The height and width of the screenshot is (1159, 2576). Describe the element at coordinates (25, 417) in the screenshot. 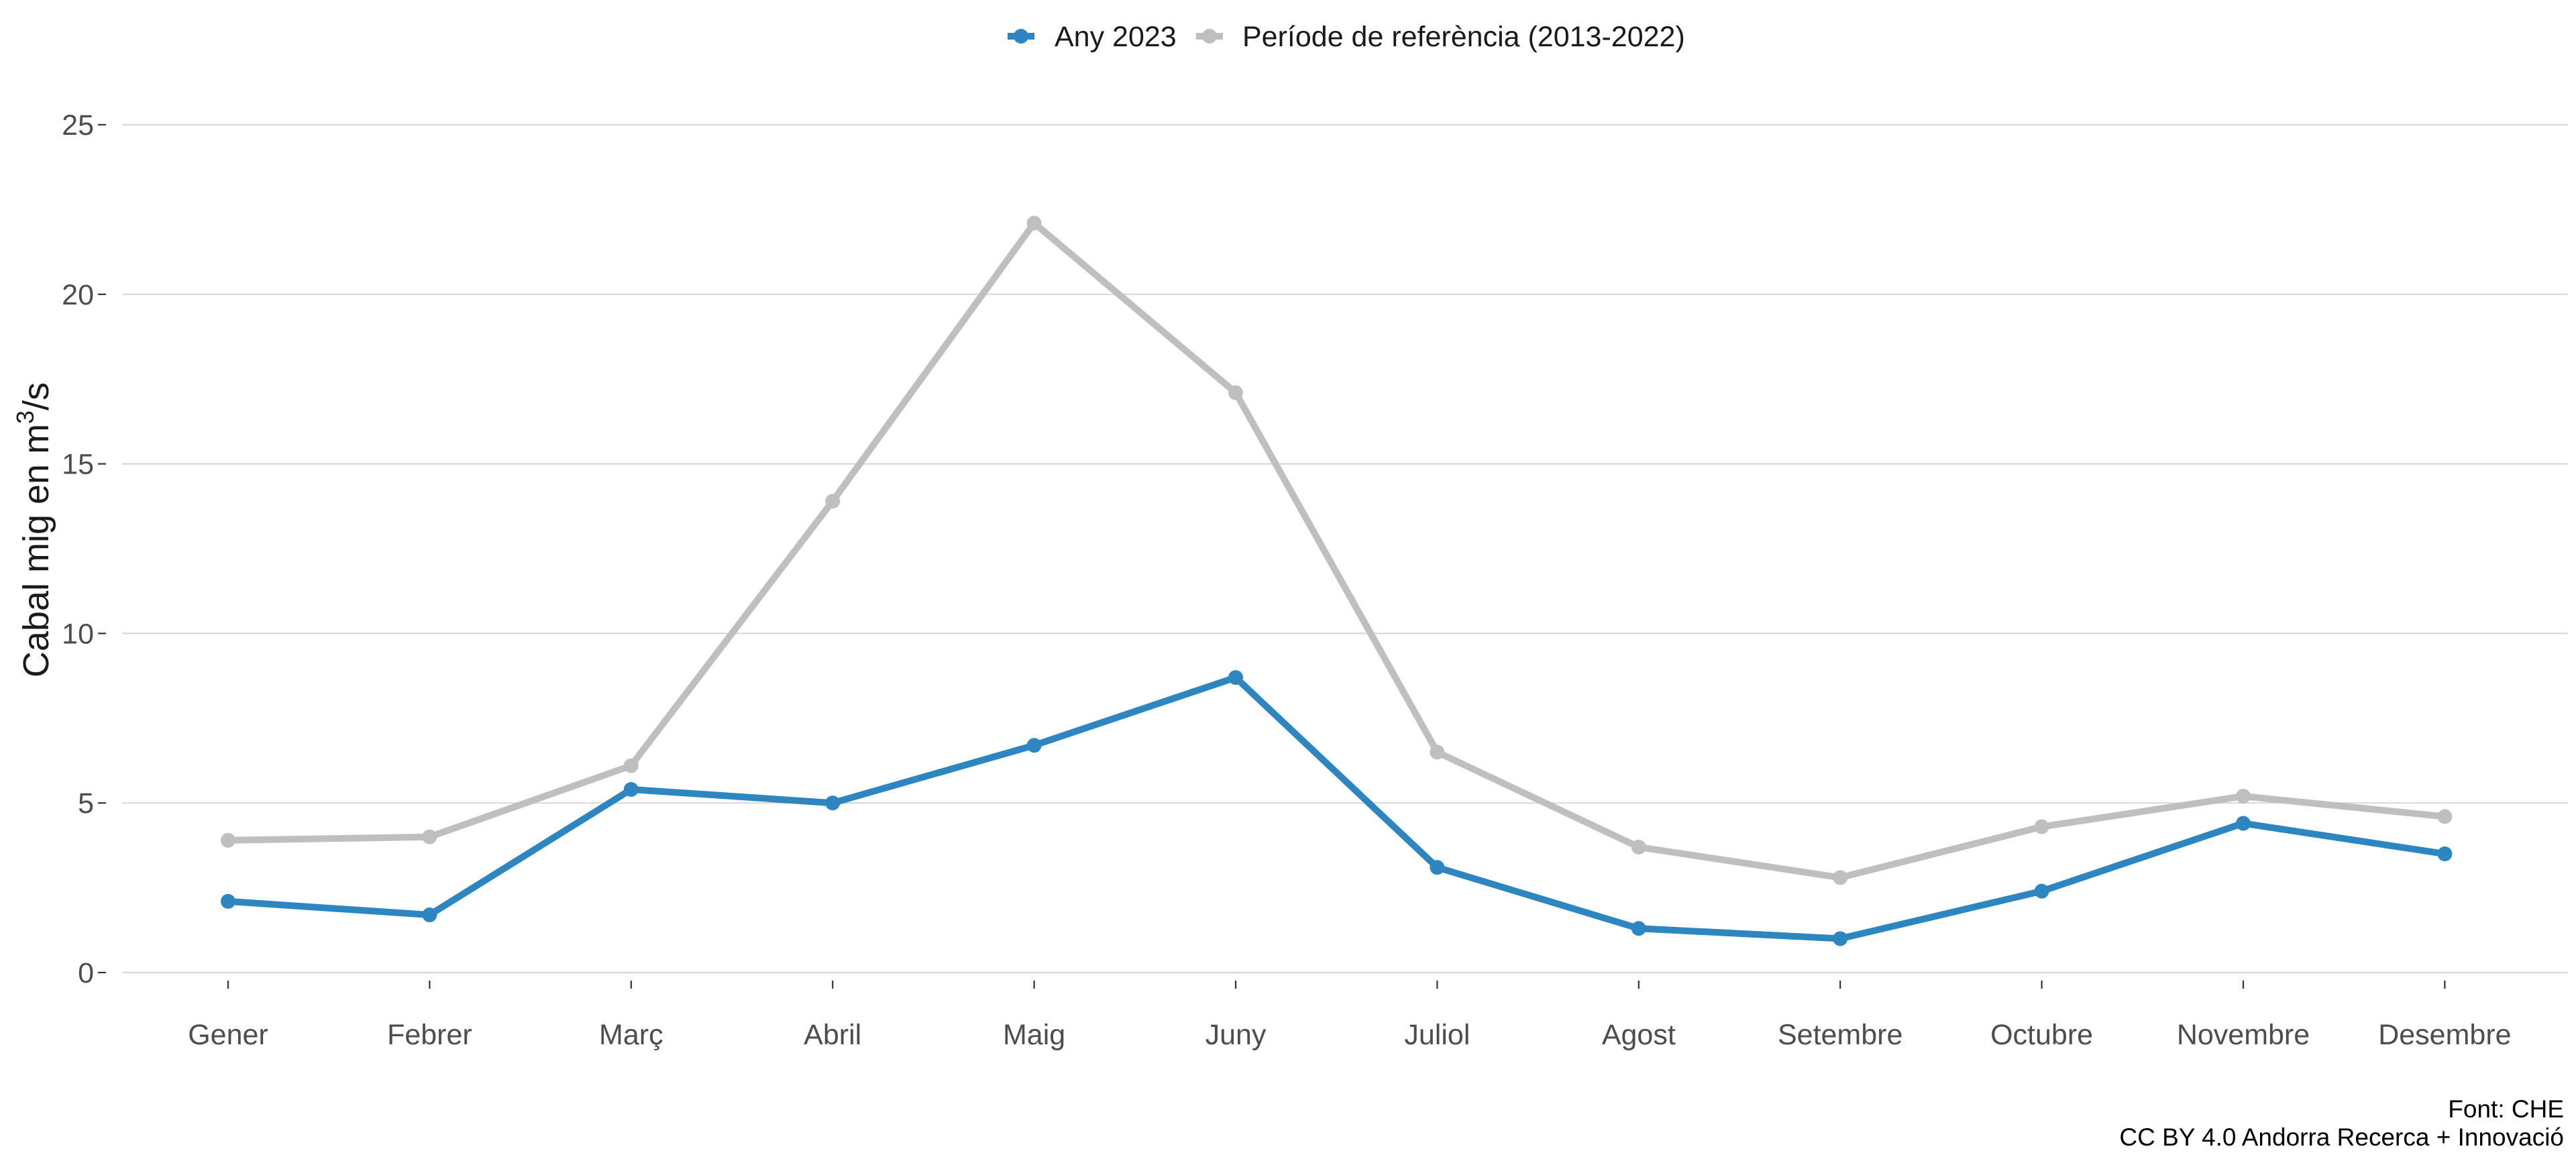

I see `y-axis-title-superscript: 3` at that location.